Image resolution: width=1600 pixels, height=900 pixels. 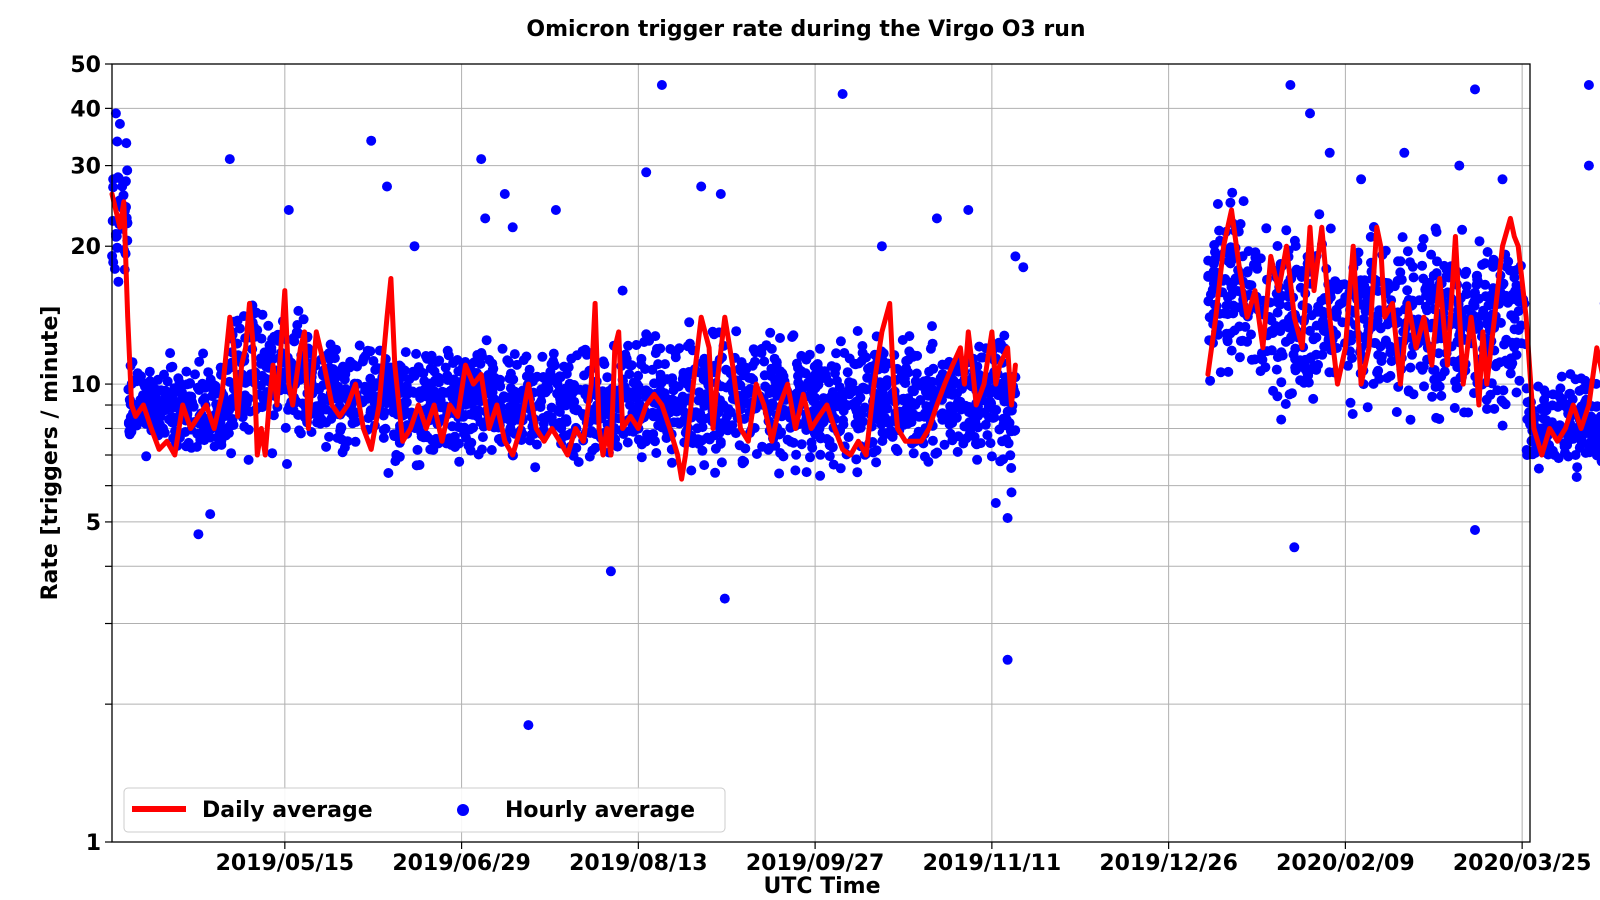 I want to click on x-tick-label: 2019/05/15, so click(x=285, y=863).